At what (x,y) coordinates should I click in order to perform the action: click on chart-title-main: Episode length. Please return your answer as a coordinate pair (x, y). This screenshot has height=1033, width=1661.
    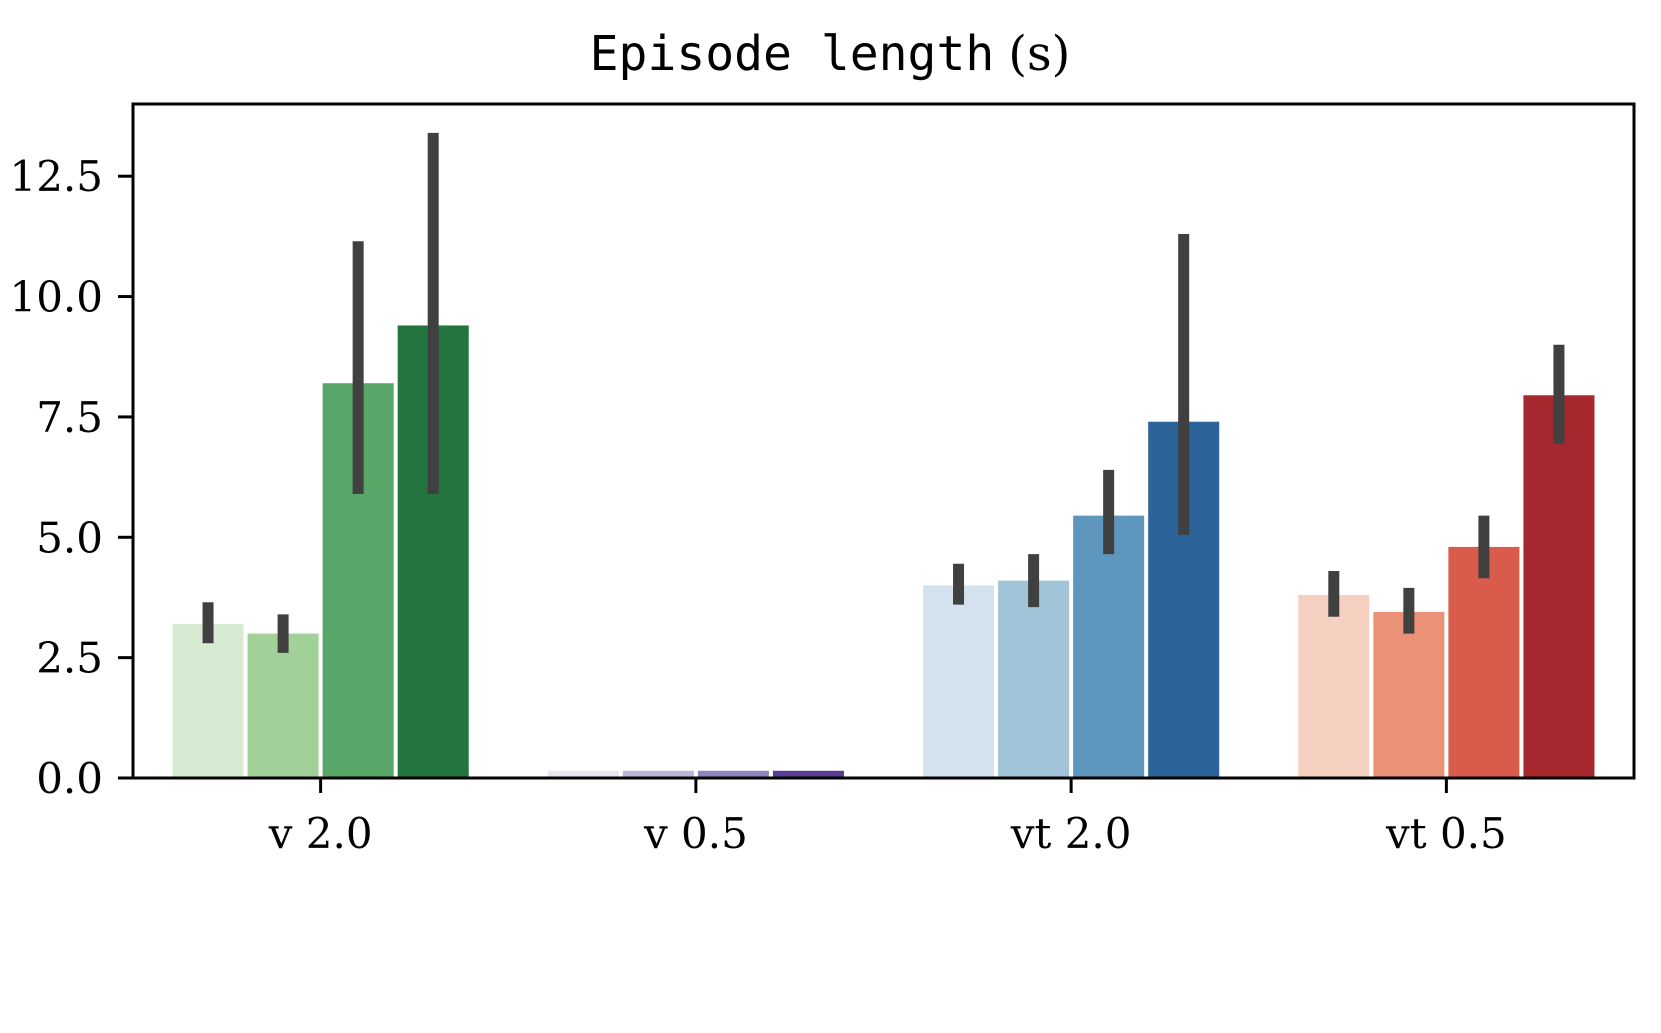
    Looking at the image, I should click on (792, 54).